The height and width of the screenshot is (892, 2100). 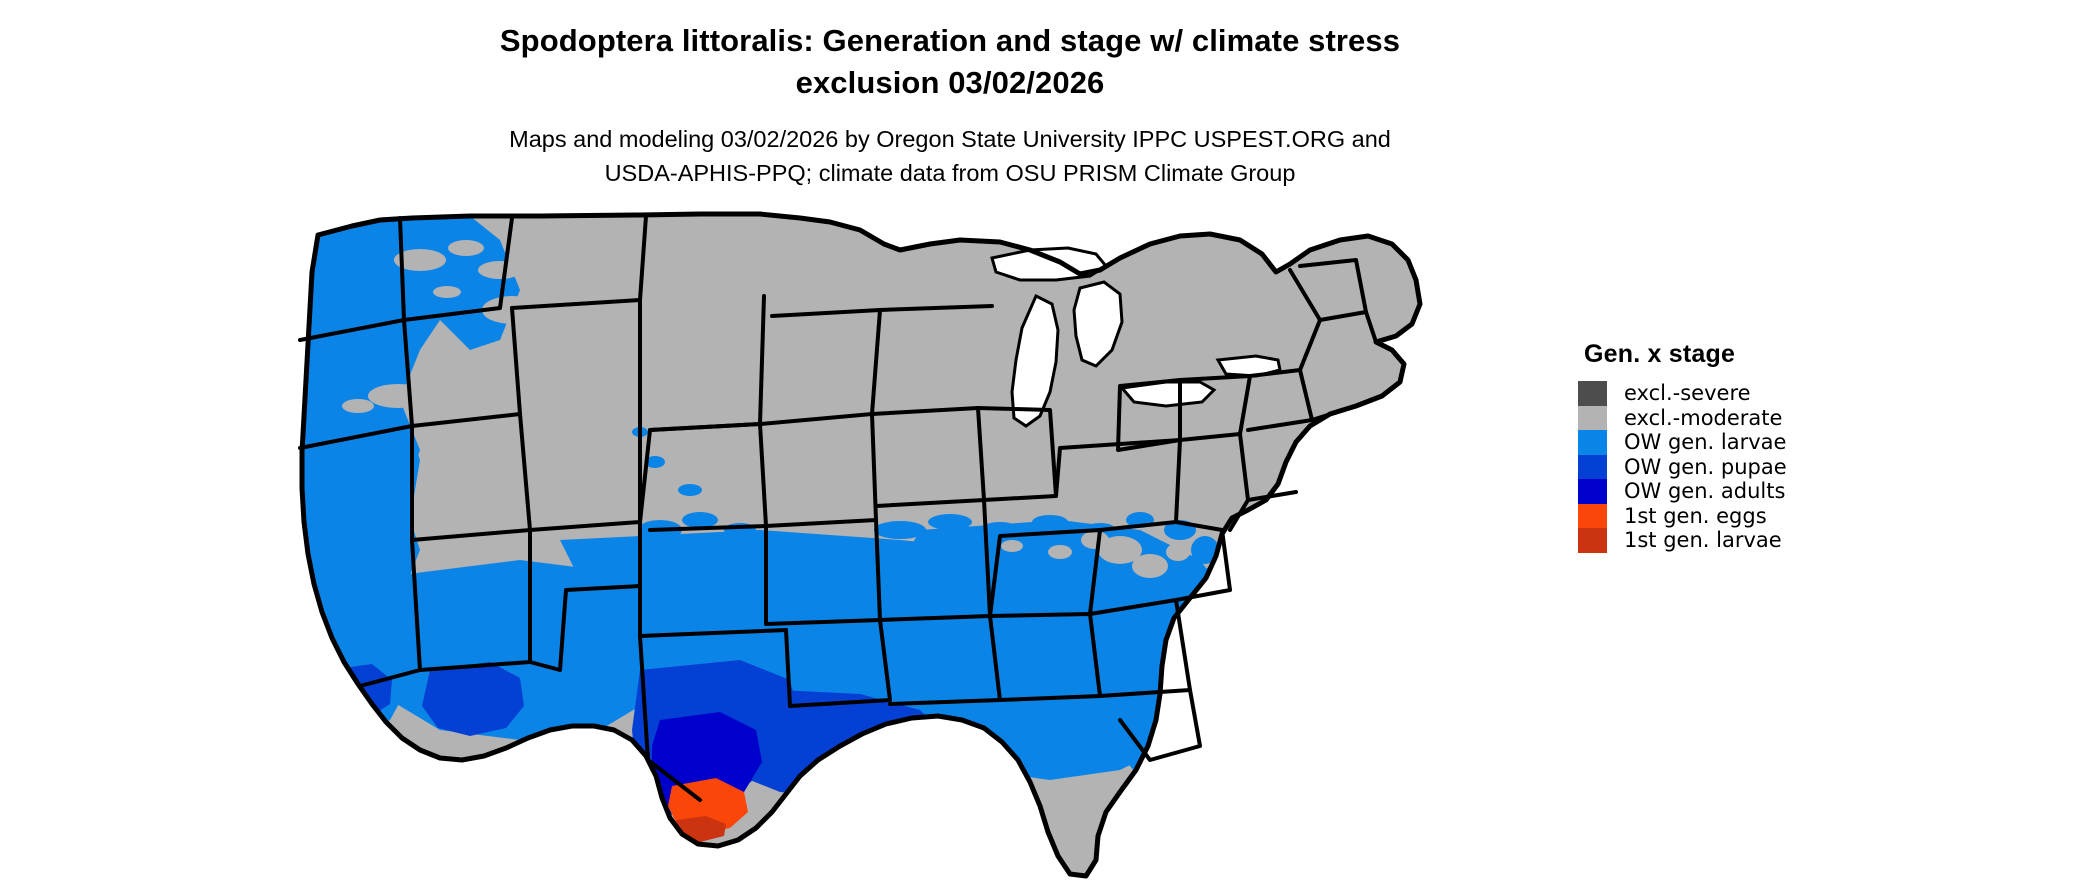 I want to click on legend-title: Gen. x stage, so click(x=1660, y=354).